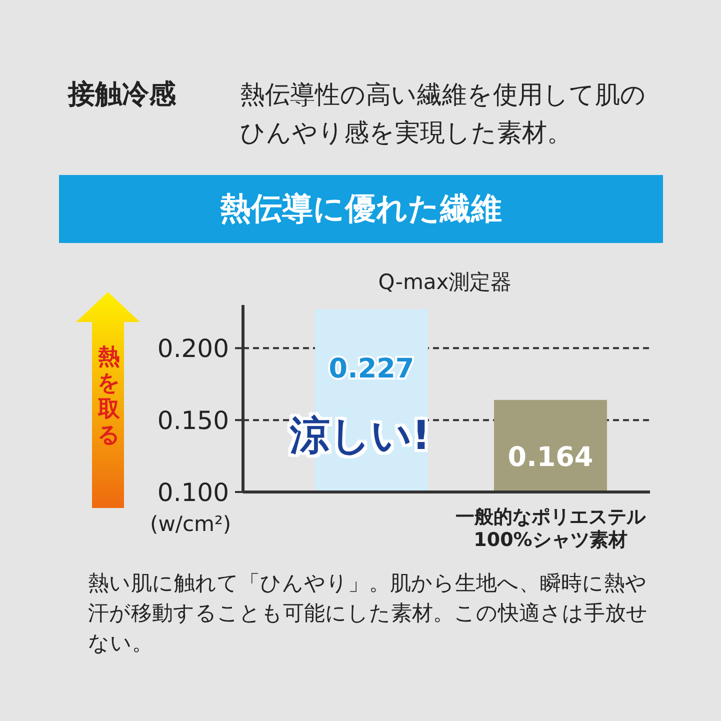 This screenshot has height=721, width=721. Describe the element at coordinates (361, 209) in the screenshot. I see `text: 熱伝導に優れた繊維` at that location.